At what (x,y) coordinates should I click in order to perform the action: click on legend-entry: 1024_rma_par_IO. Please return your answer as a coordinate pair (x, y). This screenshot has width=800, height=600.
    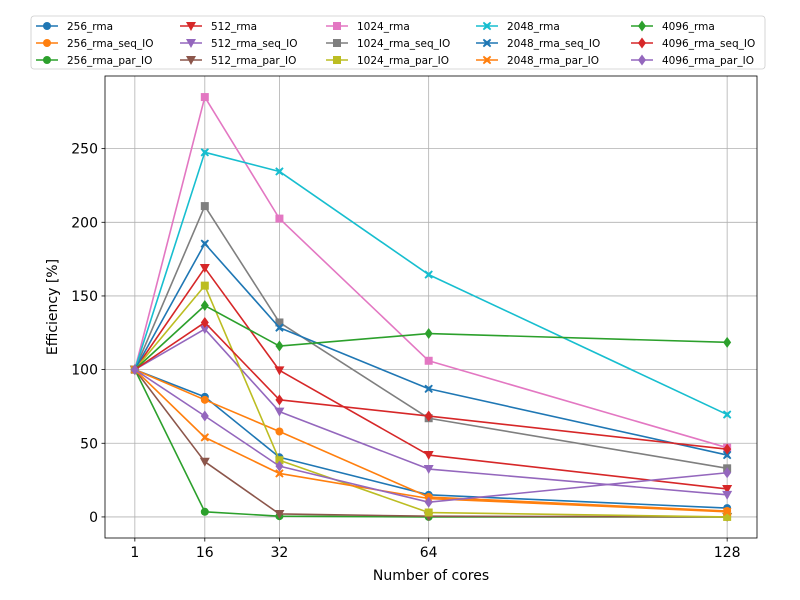
    Looking at the image, I should click on (387, 61).